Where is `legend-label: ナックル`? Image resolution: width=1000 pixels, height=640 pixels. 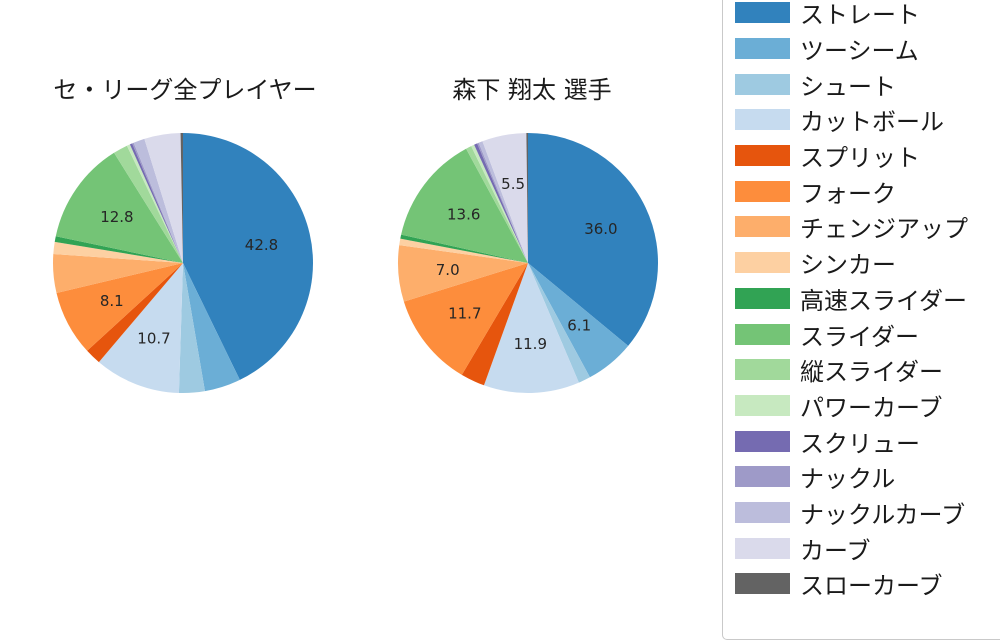
legend-label: ナックル is located at coordinates (848, 479).